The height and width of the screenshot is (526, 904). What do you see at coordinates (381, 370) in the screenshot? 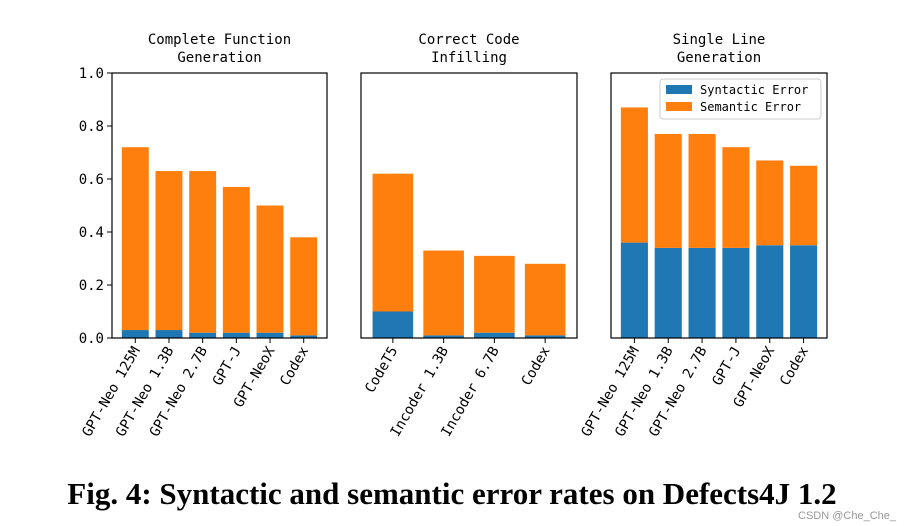
I see `x-tick-label: CodeT5` at bounding box center [381, 370].